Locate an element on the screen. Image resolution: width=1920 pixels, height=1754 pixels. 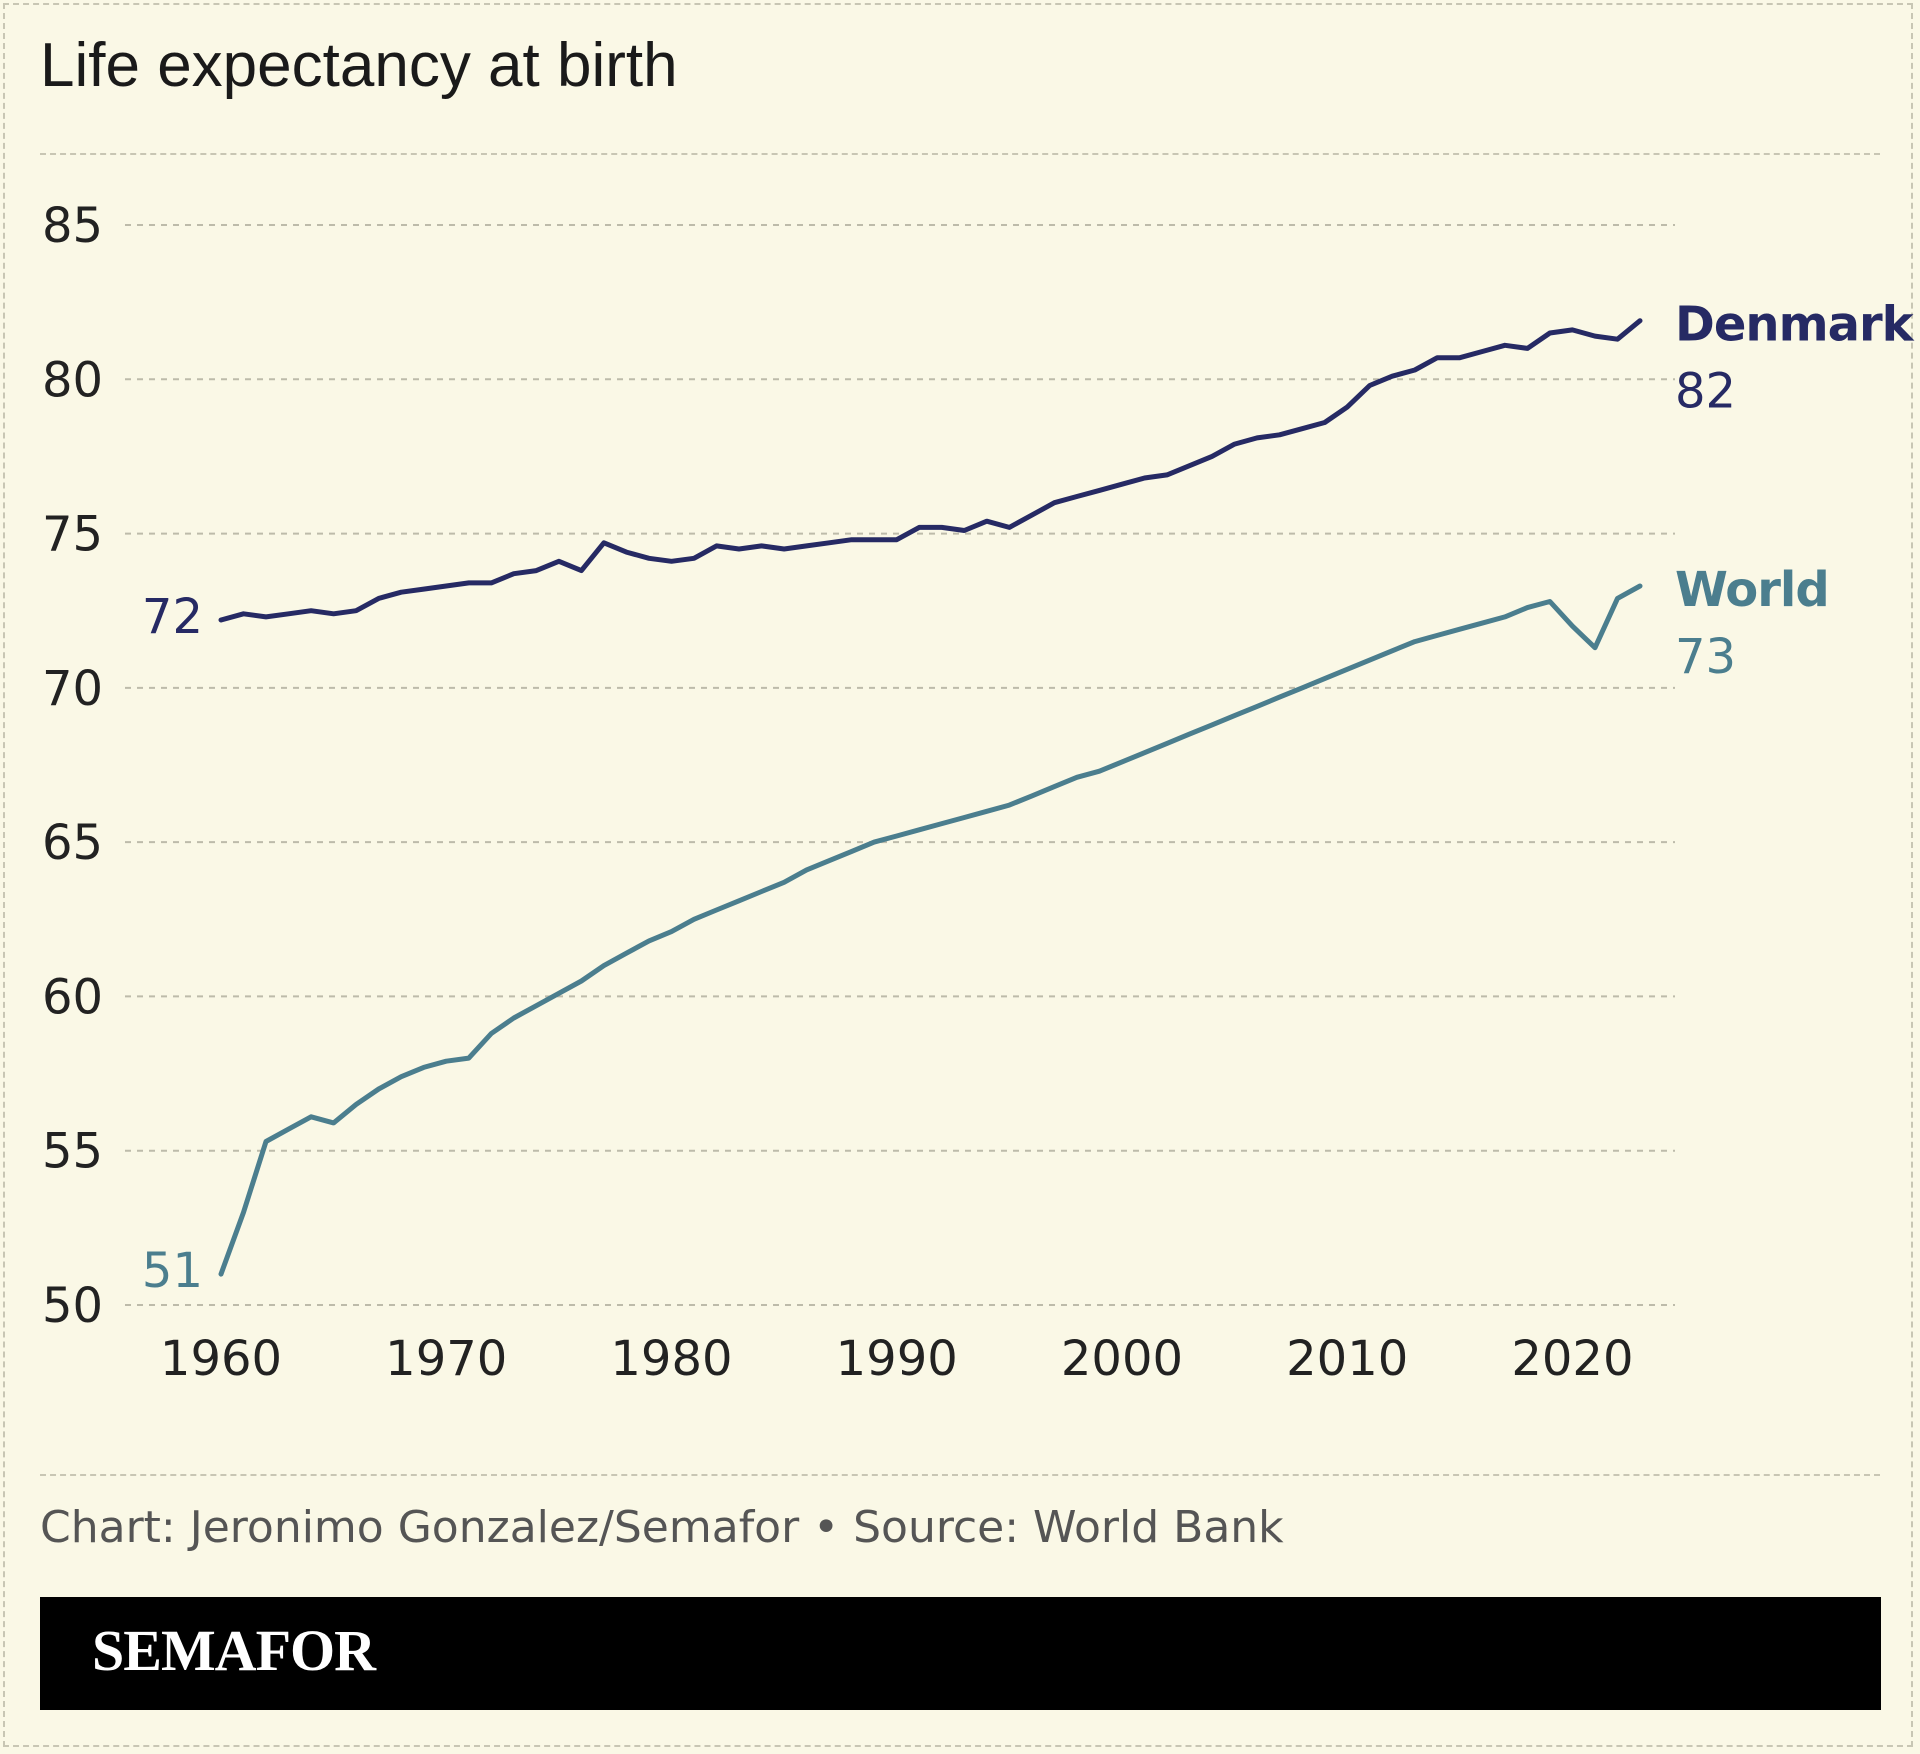
x-tick-label: 1960 is located at coordinates (221, 1359).